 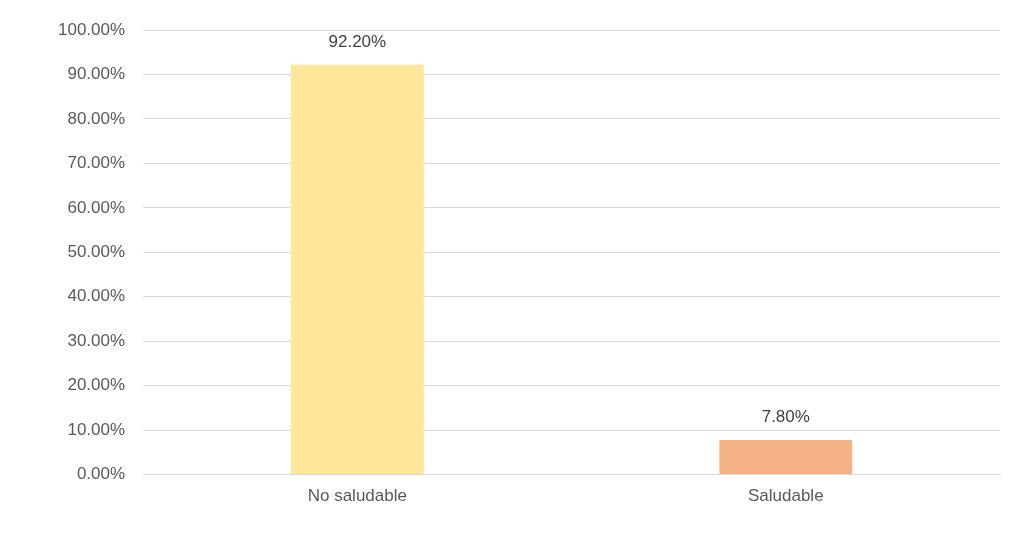 I want to click on y-tick-label: 10.00%, so click(x=96, y=429).